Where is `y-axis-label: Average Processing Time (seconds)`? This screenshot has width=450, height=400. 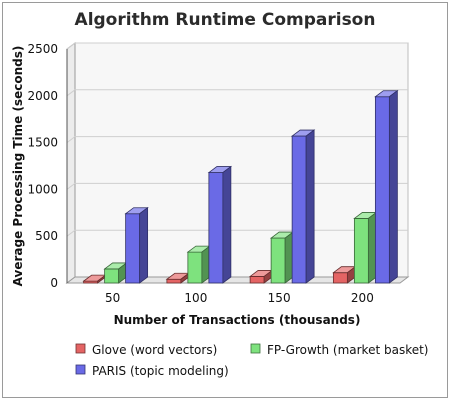
y-axis-label: Average Processing Time (seconds) is located at coordinates (18, 166).